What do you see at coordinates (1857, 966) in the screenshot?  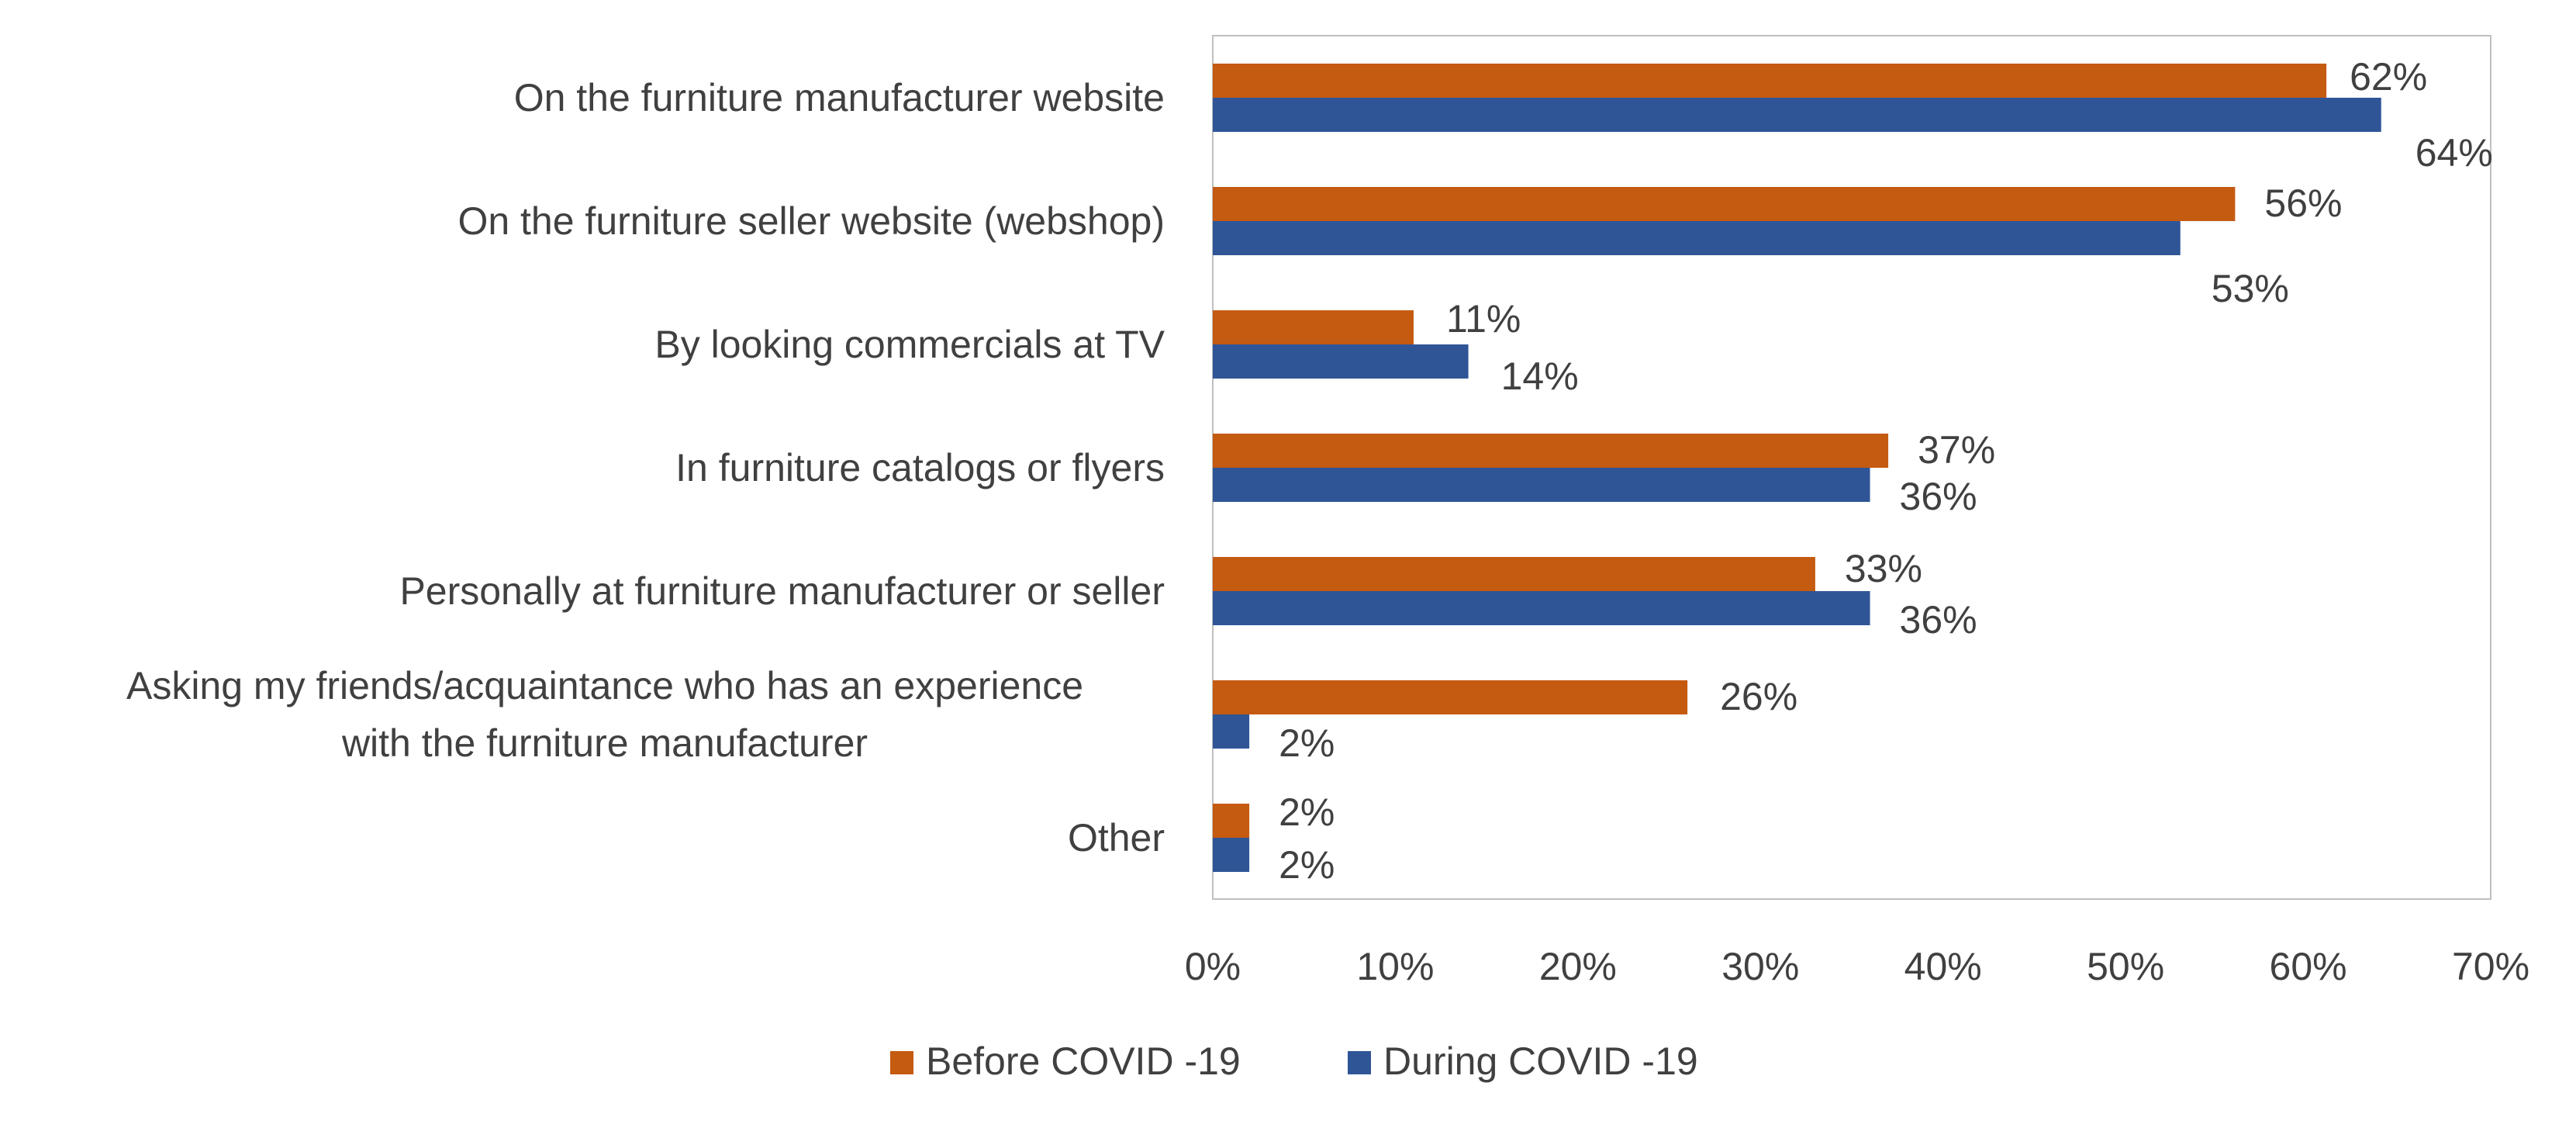 I see `x-axis-tick-labels: 0% 10% 20% 30% 40% 50% 60% 70%` at bounding box center [1857, 966].